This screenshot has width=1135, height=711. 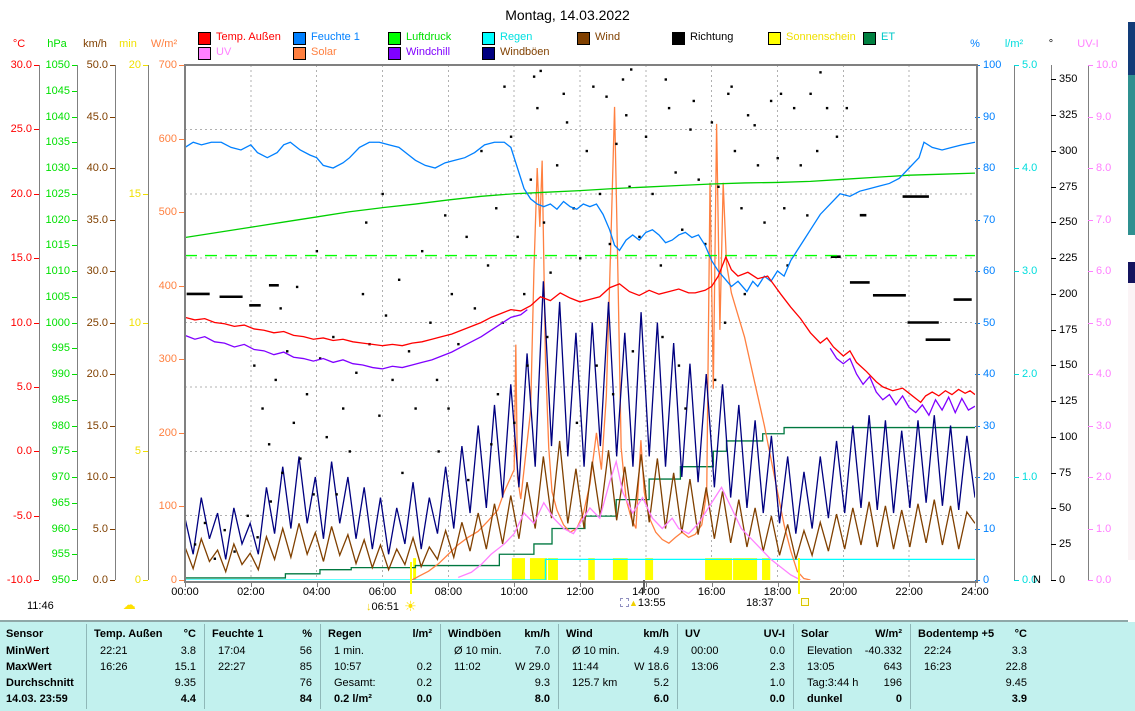 What do you see at coordinates (1104, 426) in the screenshot?
I see `axis-tick-label: 3.0` at bounding box center [1104, 426].